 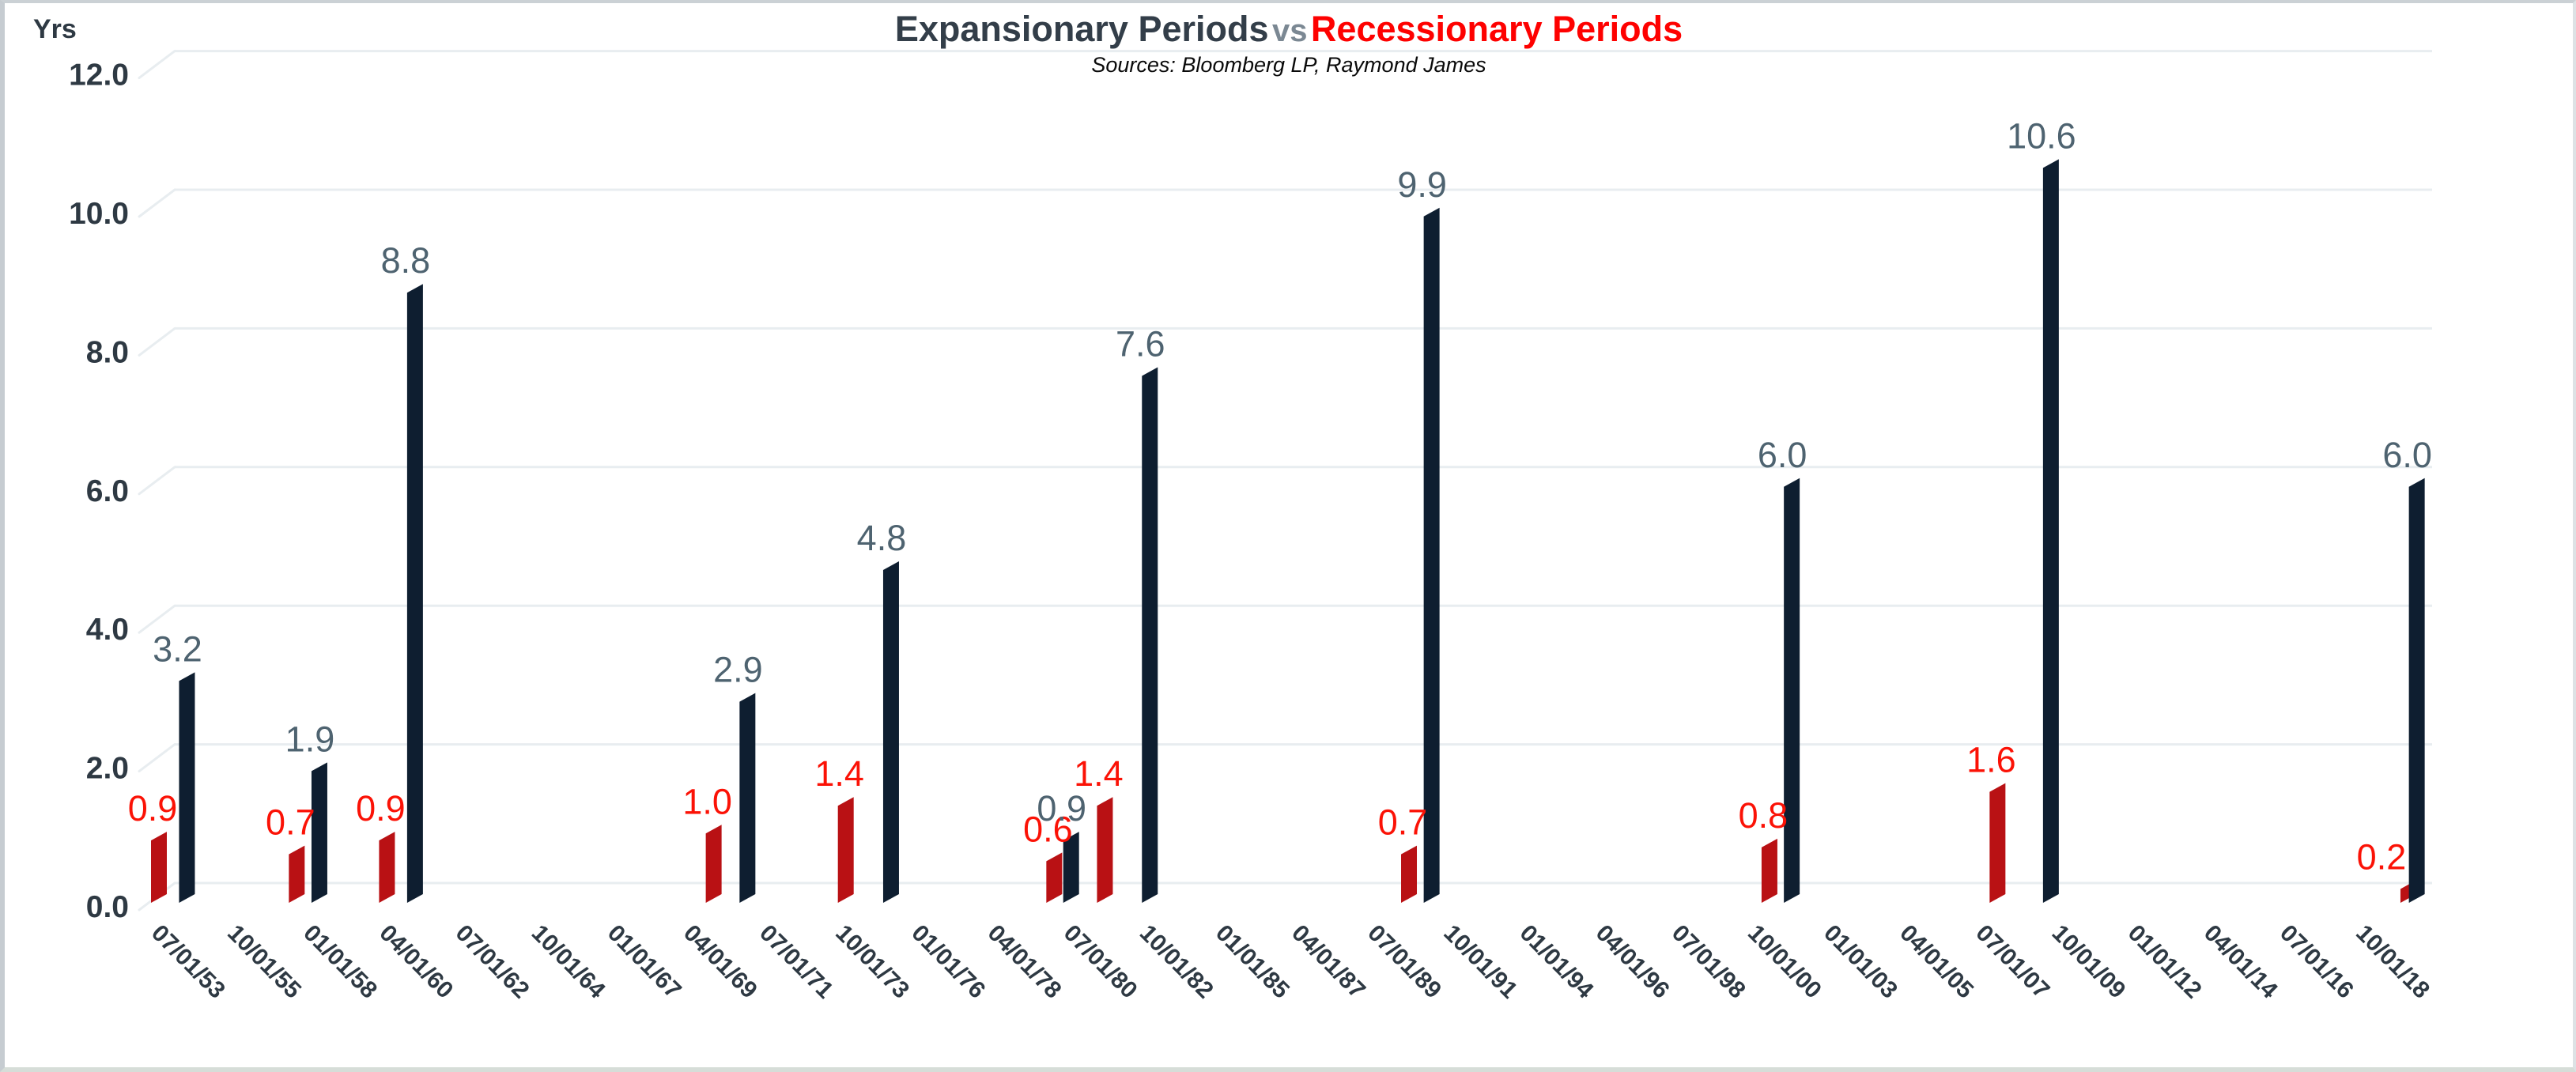 What do you see at coordinates (1633, 962) in the screenshot?
I see `x-tick-label: 04/01/96` at bounding box center [1633, 962].